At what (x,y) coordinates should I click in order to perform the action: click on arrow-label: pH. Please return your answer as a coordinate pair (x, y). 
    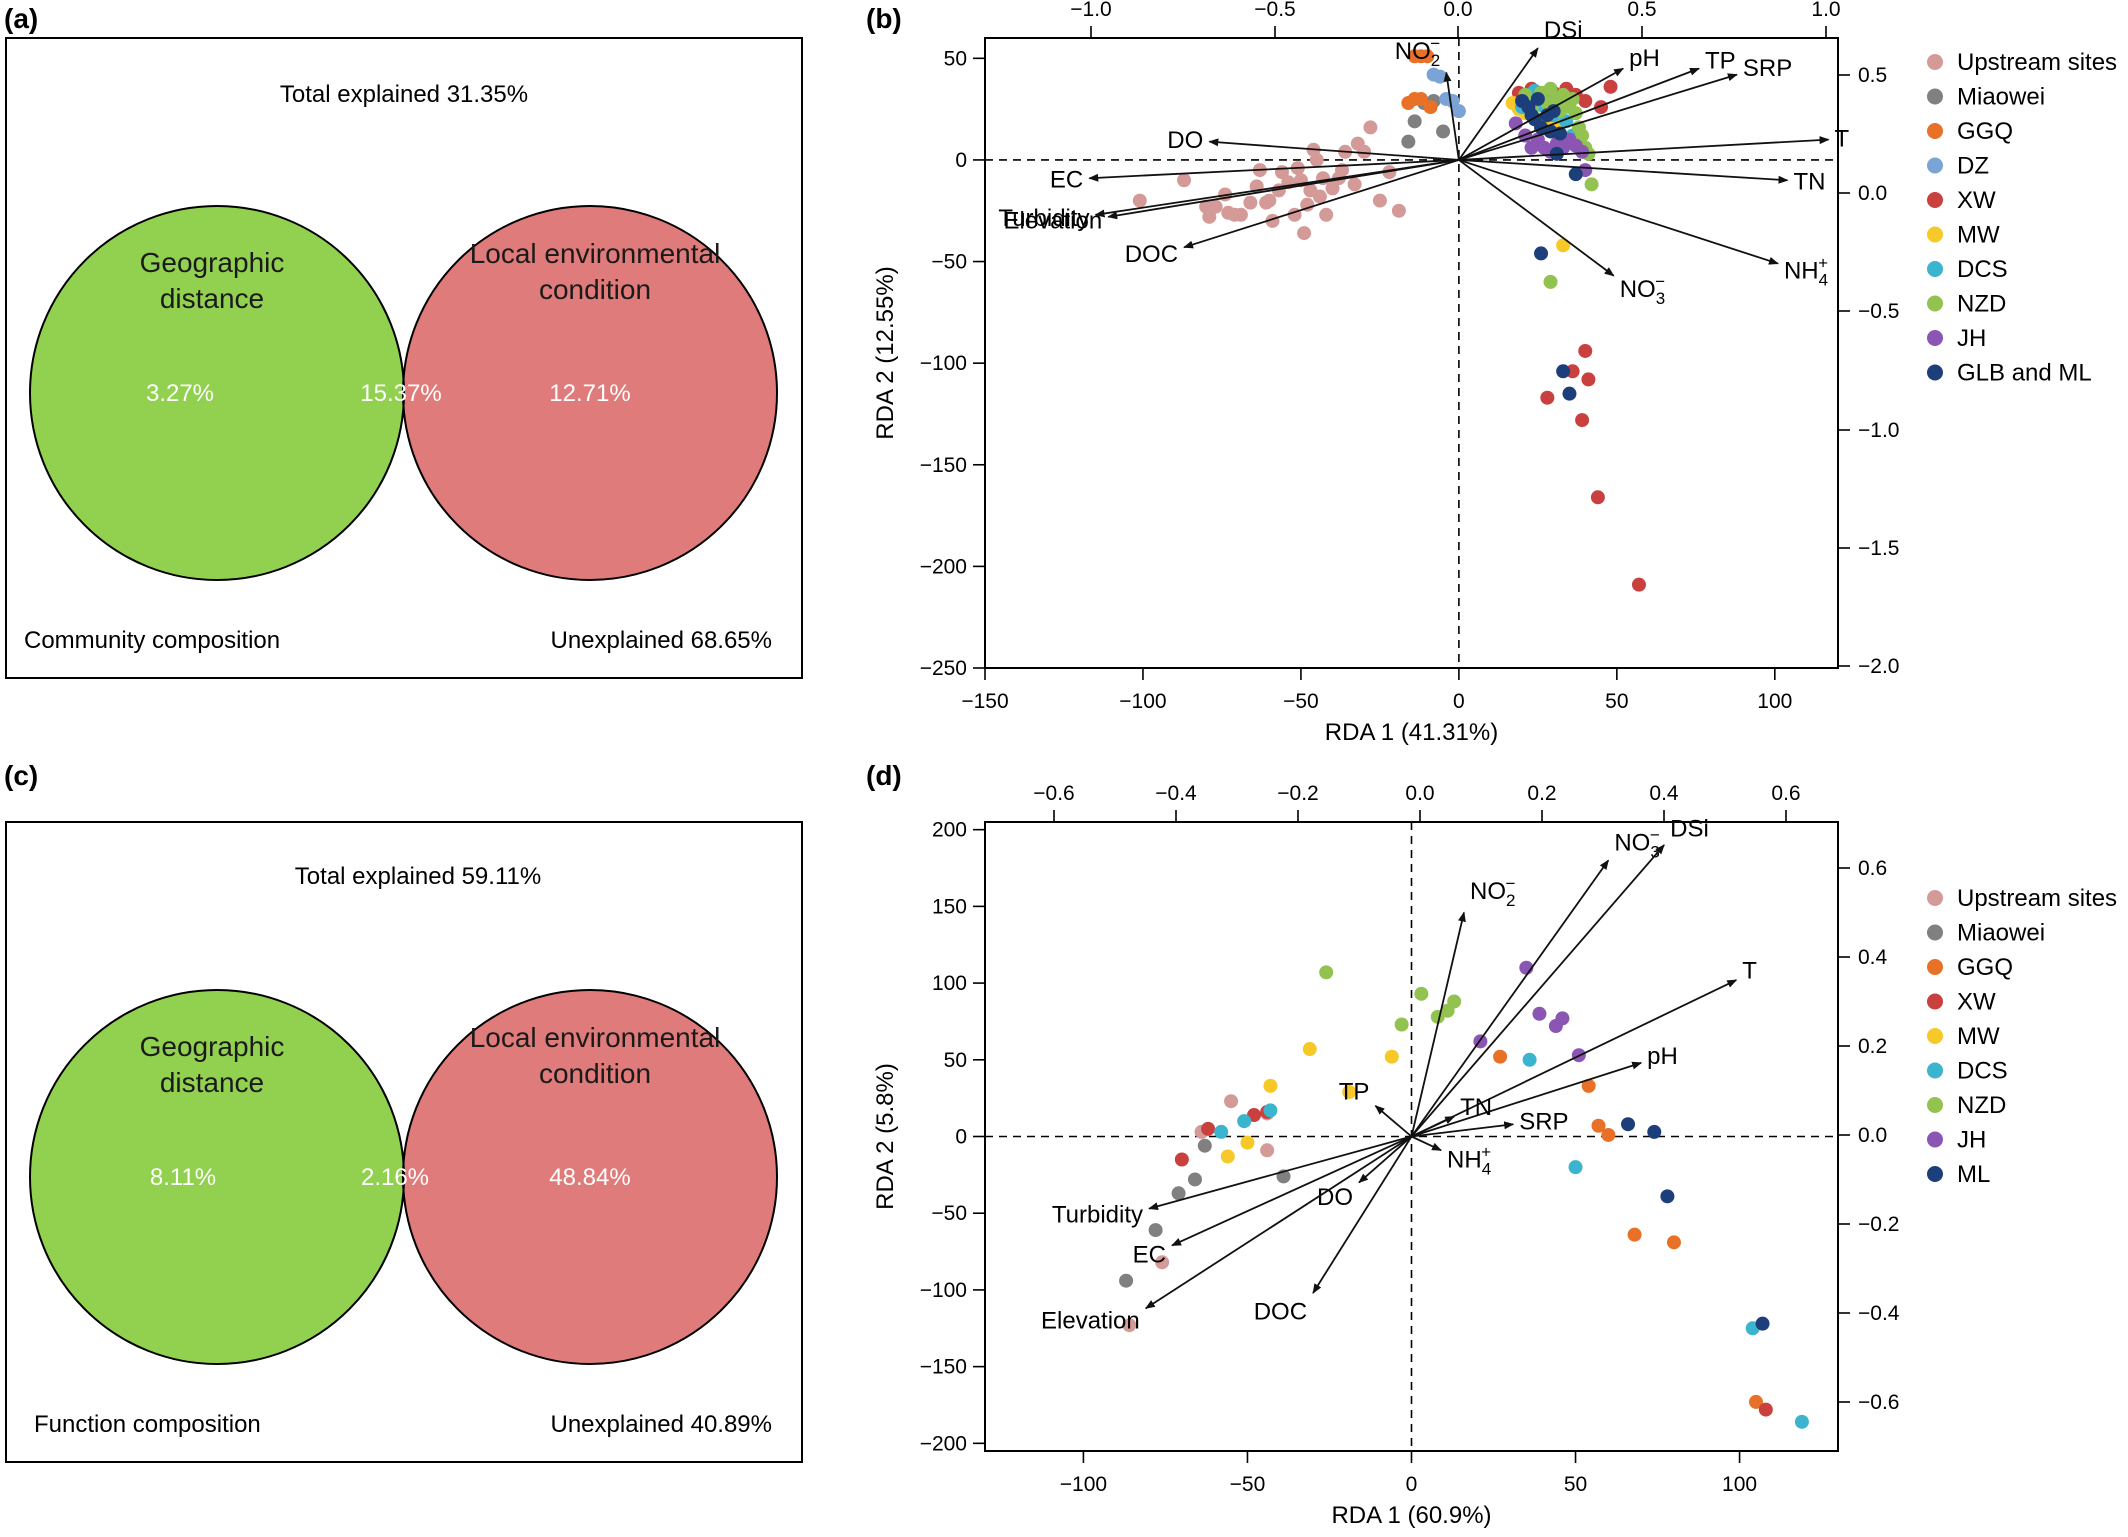
    Looking at the image, I should click on (1644, 58).